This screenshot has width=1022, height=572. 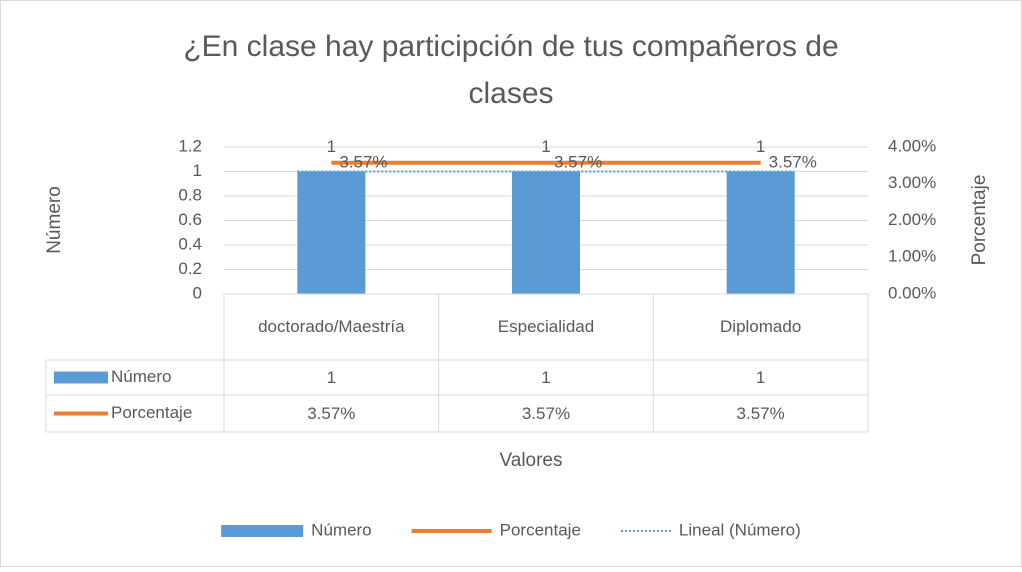 What do you see at coordinates (912, 292) in the screenshot?
I see `y2-tick-label: 0.00%` at bounding box center [912, 292].